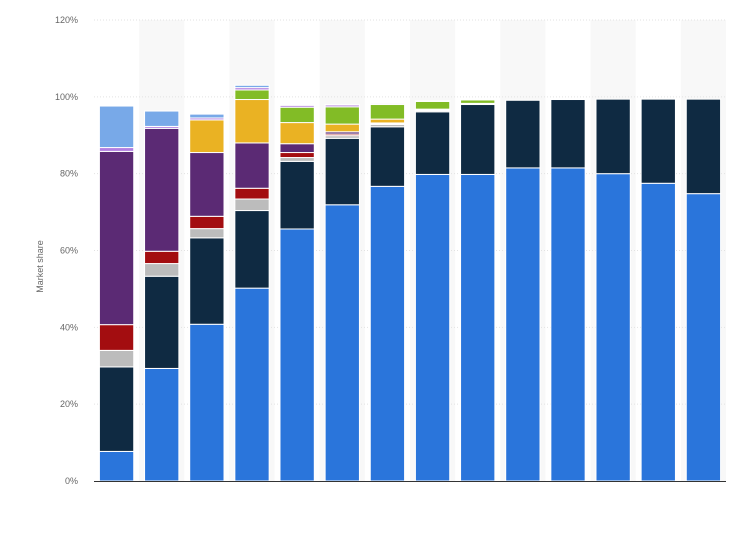 This screenshot has width=754, height=560. I want to click on y-tick-label: 120%, so click(66, 20).